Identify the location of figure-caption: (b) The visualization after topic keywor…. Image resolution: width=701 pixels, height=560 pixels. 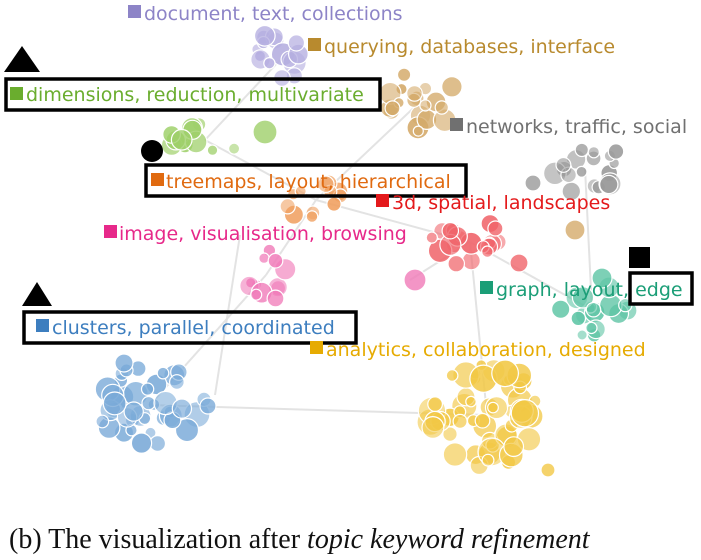
(300, 539).